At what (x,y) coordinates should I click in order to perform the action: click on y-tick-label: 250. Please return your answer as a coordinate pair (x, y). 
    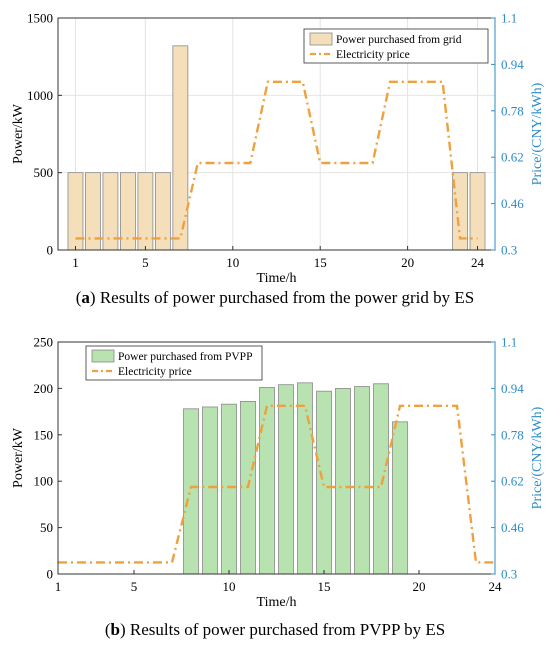
    Looking at the image, I should click on (44, 342).